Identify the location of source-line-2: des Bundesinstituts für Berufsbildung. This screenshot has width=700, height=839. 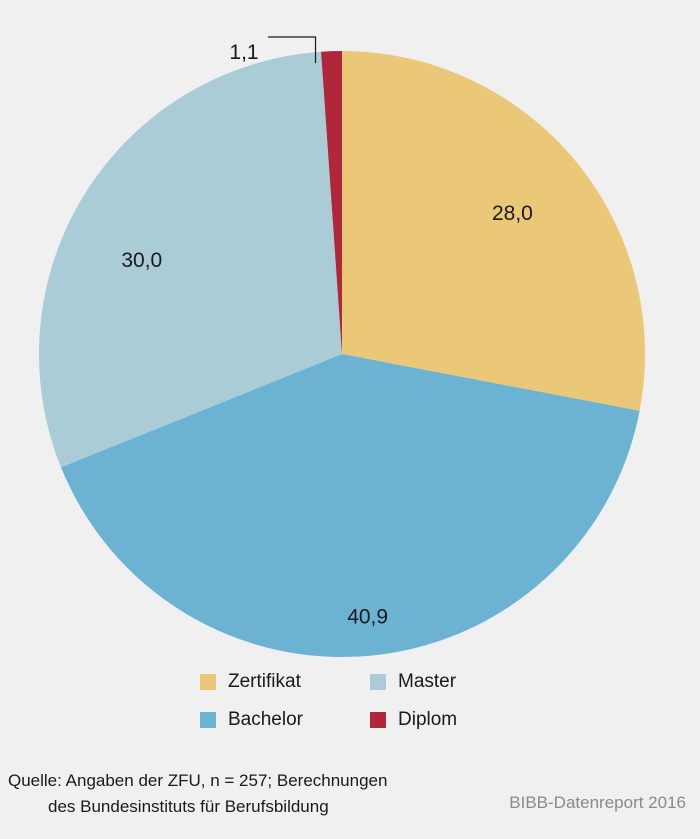
(188, 806).